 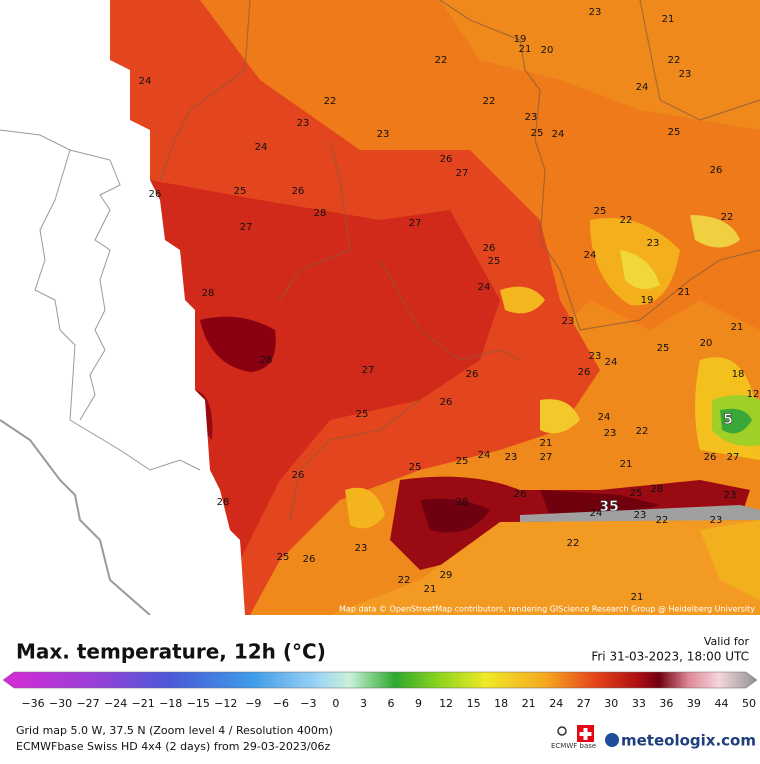 I want to click on colorbar-label: 9, so click(x=418, y=703).